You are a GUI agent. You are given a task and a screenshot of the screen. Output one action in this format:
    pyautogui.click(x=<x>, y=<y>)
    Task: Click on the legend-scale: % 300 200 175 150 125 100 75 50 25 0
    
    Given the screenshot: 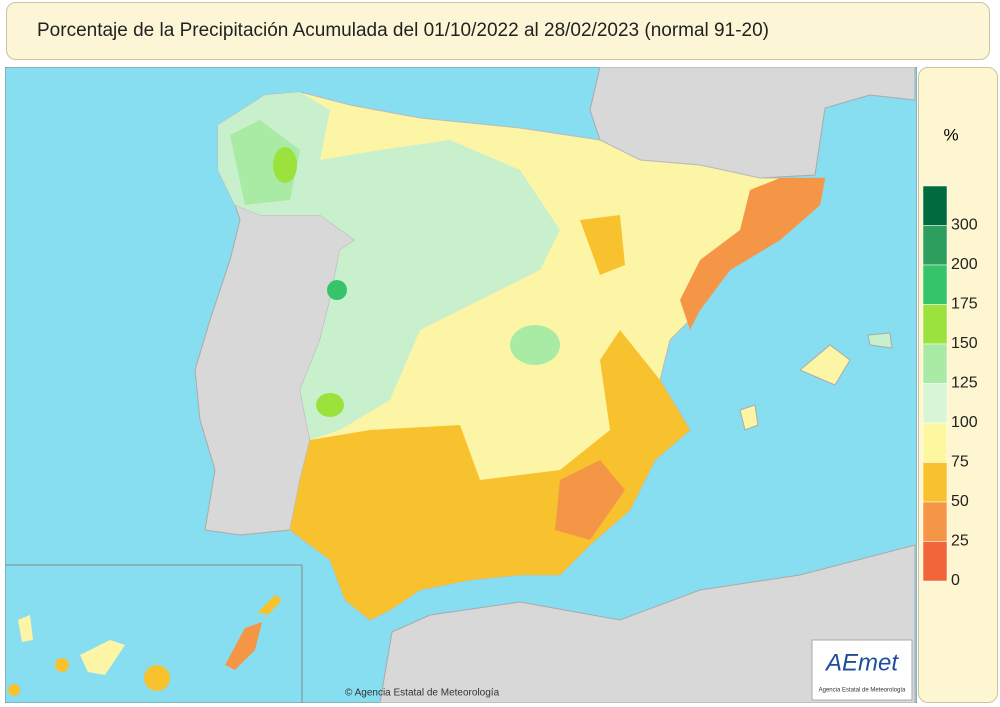 What is the action you would take?
    pyautogui.click(x=950, y=357)
    